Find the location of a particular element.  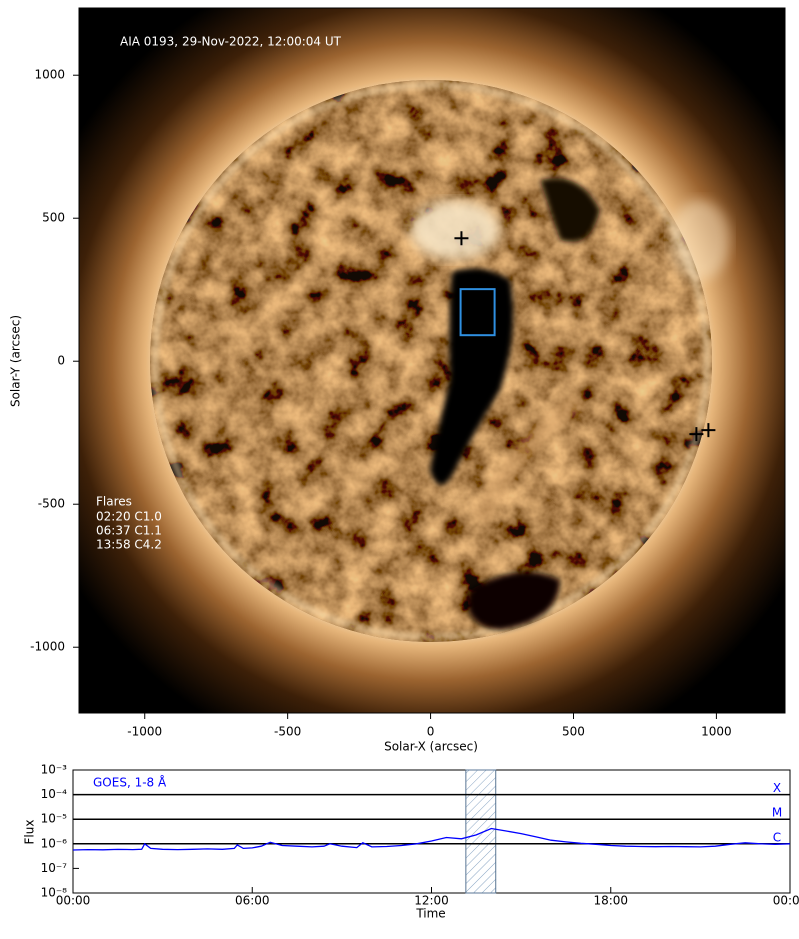

x-tick-label: 18:00 is located at coordinates (610, 901).